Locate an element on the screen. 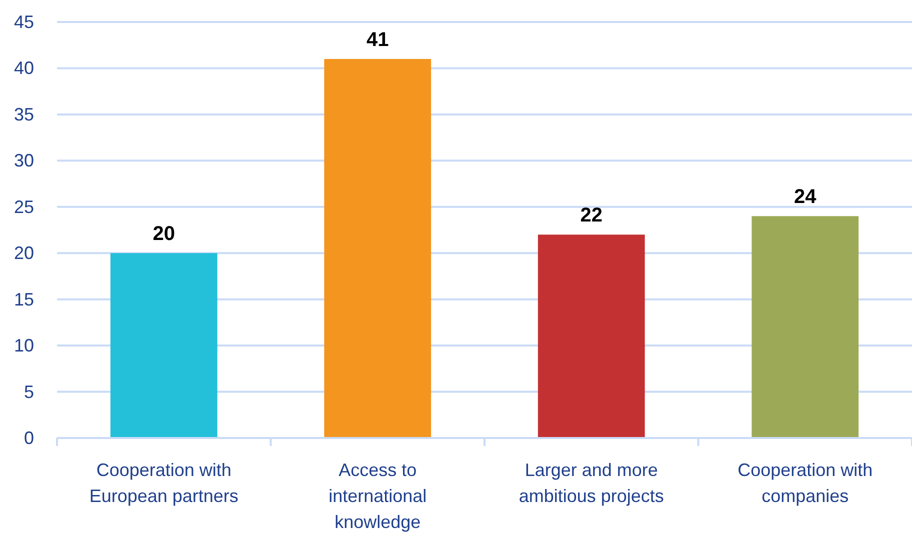  y-tick-label: 25 is located at coordinates (24, 206).